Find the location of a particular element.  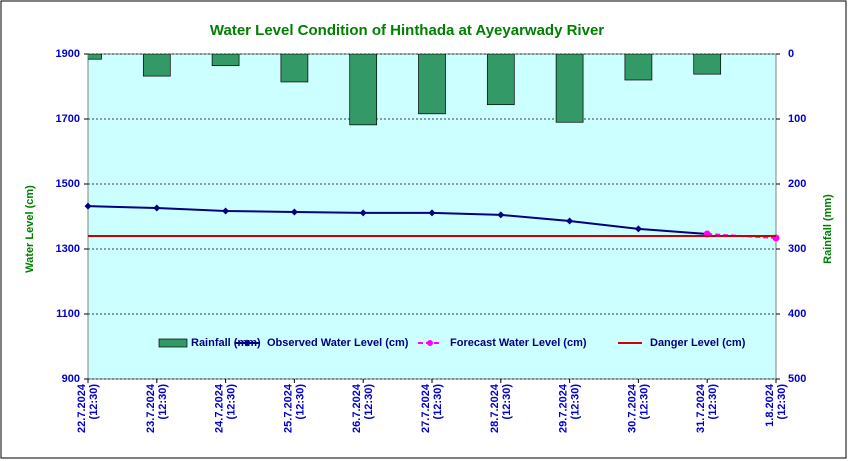

x-tick-label: 23.7.2024(12:30) is located at coordinates (157, 408).